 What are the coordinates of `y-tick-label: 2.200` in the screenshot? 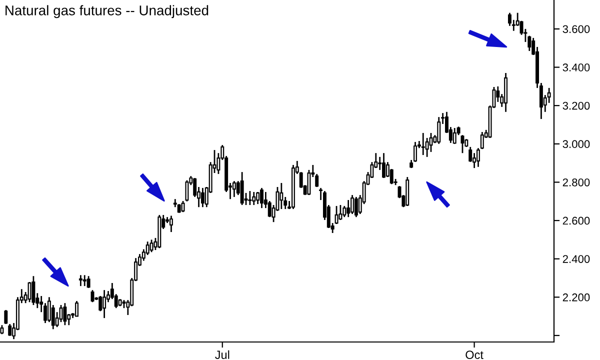 It's located at (576, 297).